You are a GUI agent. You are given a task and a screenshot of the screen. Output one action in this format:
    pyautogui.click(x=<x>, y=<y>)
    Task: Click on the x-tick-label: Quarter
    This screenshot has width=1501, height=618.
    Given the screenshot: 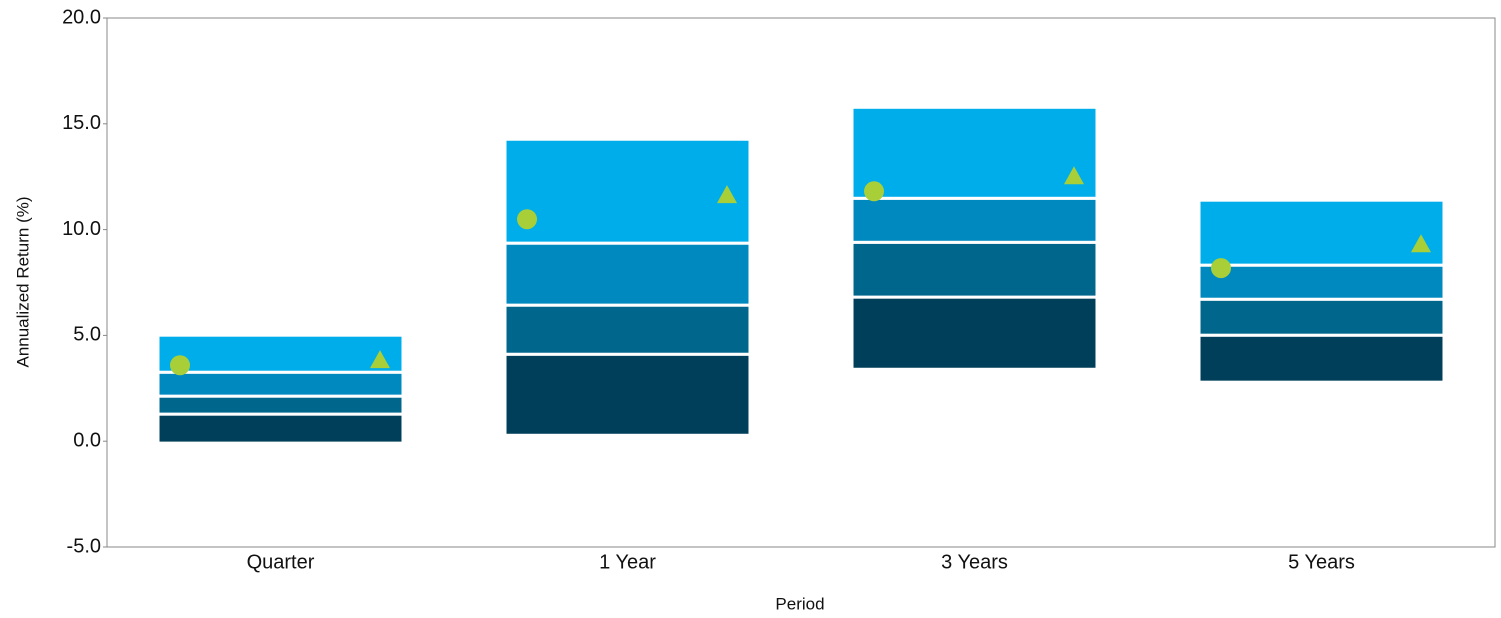 What is the action you would take?
    pyautogui.click(x=281, y=562)
    